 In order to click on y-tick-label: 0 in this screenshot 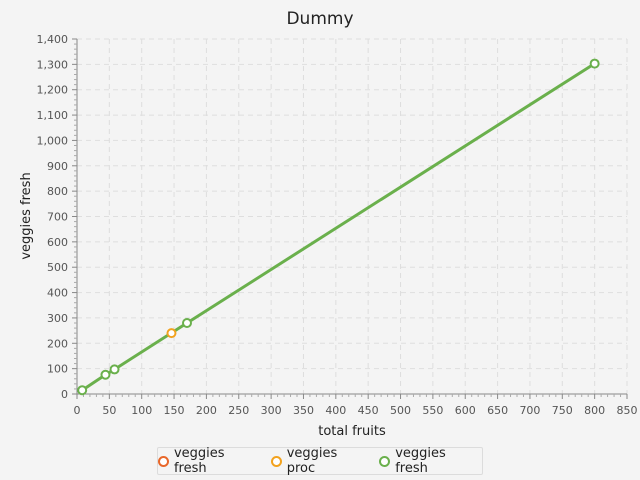, I will do `click(64, 394)`.